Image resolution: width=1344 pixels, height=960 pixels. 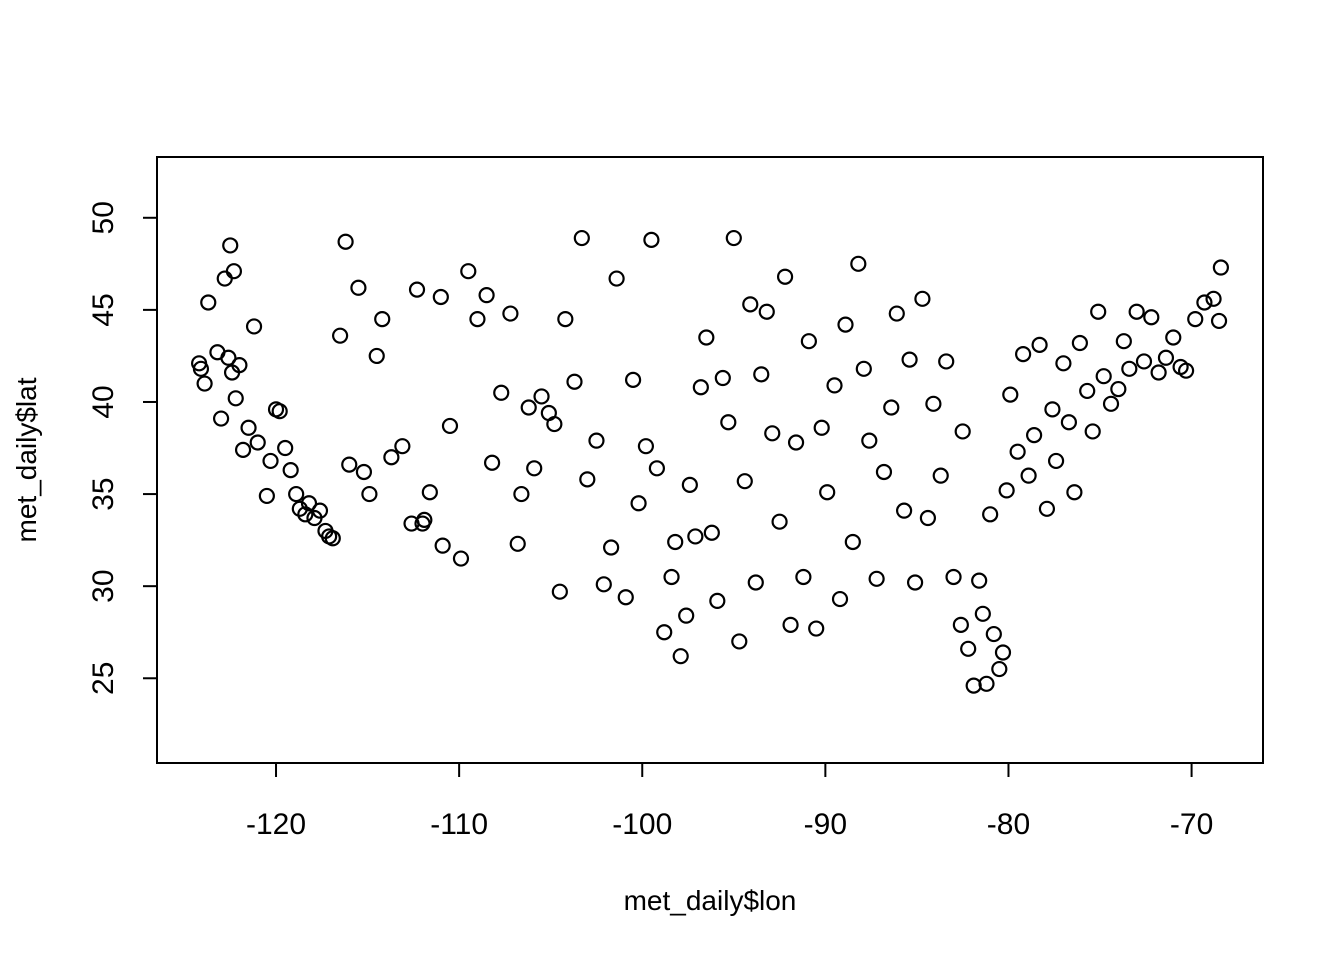 What do you see at coordinates (103, 309) in the screenshot?
I see `y-tick-label: 45` at bounding box center [103, 309].